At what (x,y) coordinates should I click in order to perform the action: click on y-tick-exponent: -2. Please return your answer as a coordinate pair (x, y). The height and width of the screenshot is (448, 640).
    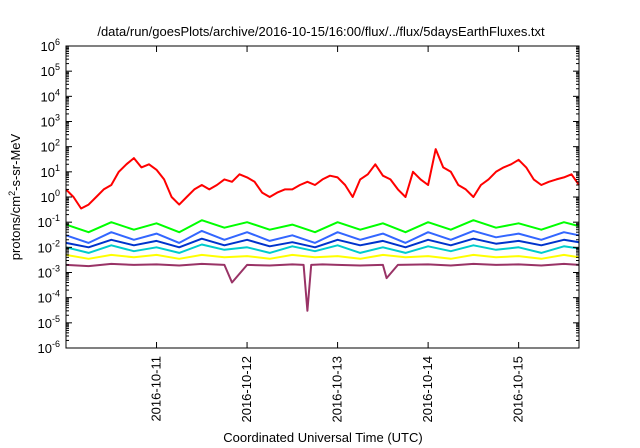
    Looking at the image, I should click on (56, 243).